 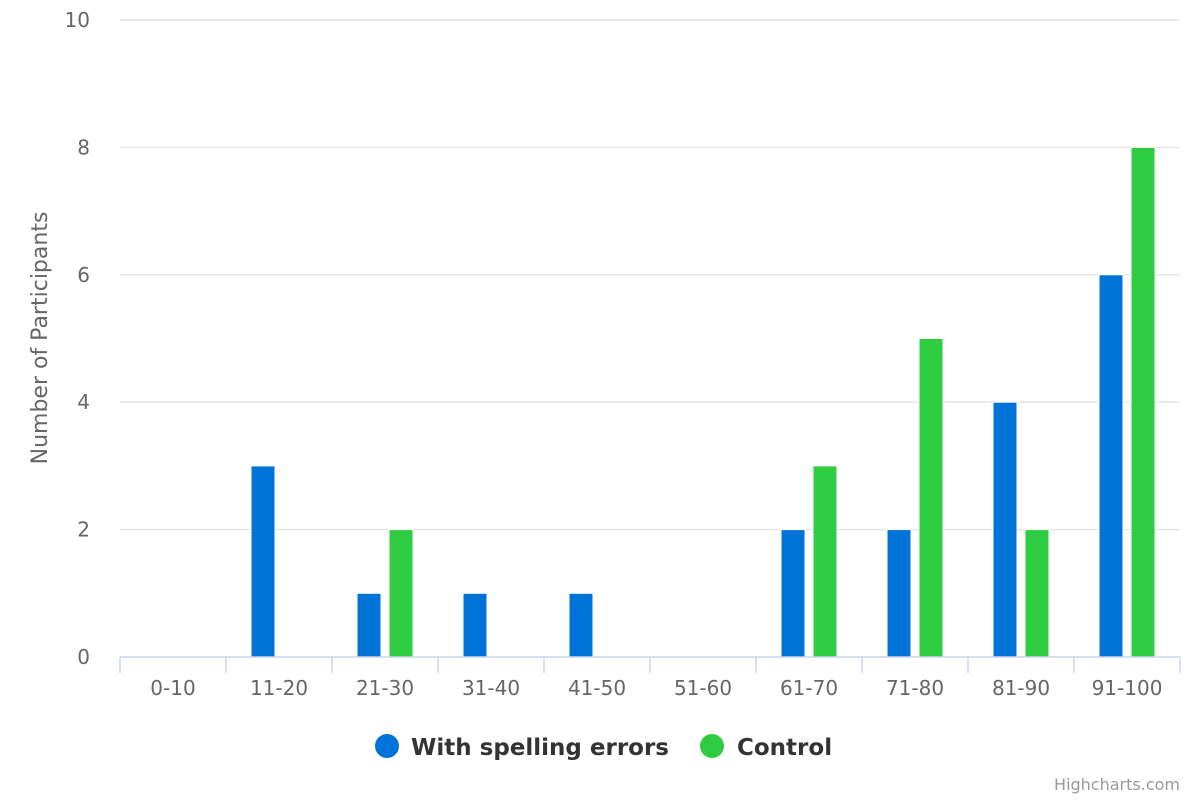 What do you see at coordinates (83, 275) in the screenshot?
I see `y-tick-label: 6` at bounding box center [83, 275].